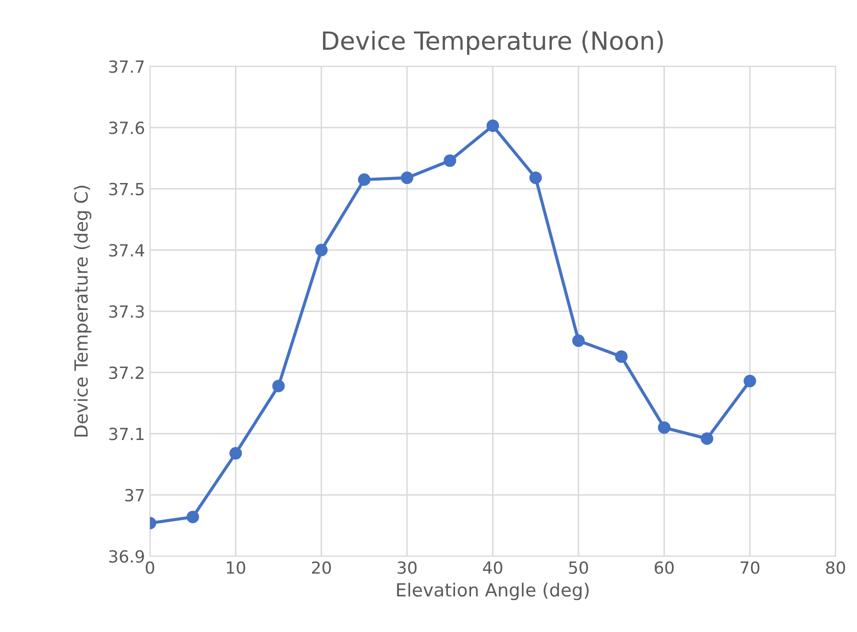  Describe the element at coordinates (493, 591) in the screenshot. I see `x-axis-title: Elevation Angle (deg)` at that location.